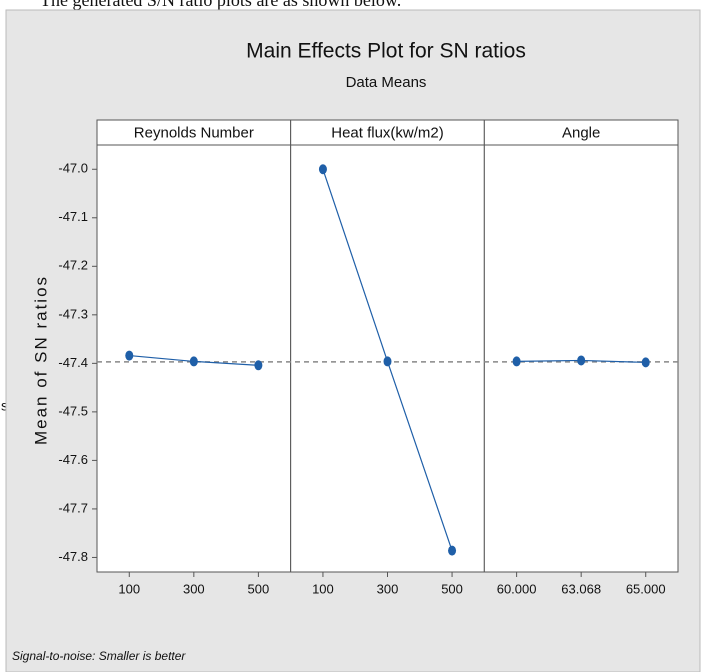  What do you see at coordinates (646, 588) in the screenshot?
I see `x-tick-label: 65.000` at bounding box center [646, 588].